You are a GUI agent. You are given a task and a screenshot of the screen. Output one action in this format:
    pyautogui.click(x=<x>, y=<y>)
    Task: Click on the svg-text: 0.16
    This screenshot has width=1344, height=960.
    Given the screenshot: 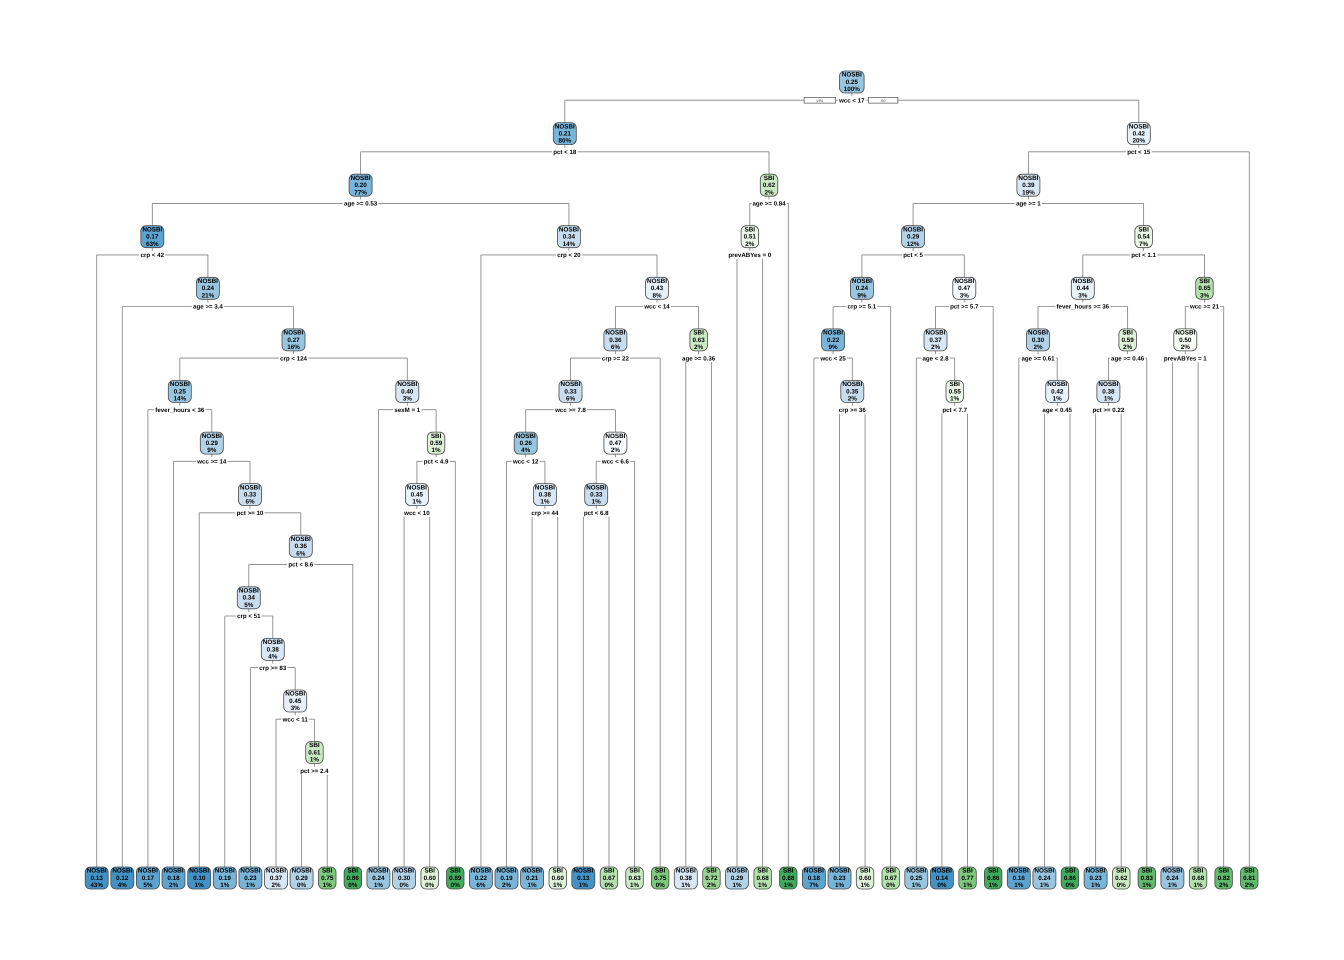 What is the action you would take?
    pyautogui.click(x=1019, y=878)
    